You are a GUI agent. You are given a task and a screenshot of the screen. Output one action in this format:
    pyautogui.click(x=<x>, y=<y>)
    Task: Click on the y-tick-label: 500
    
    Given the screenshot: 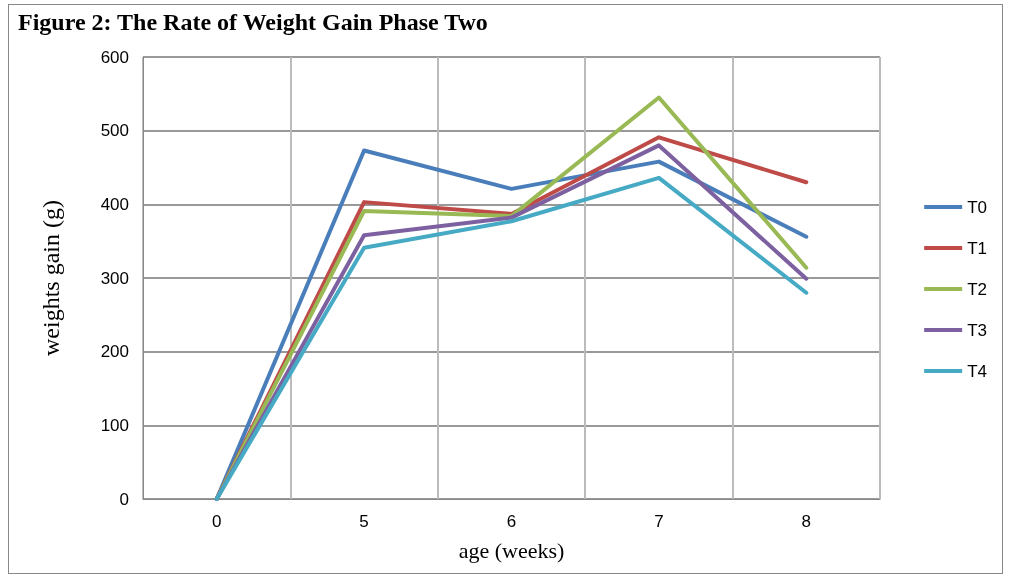 What is the action you would take?
    pyautogui.click(x=114, y=131)
    